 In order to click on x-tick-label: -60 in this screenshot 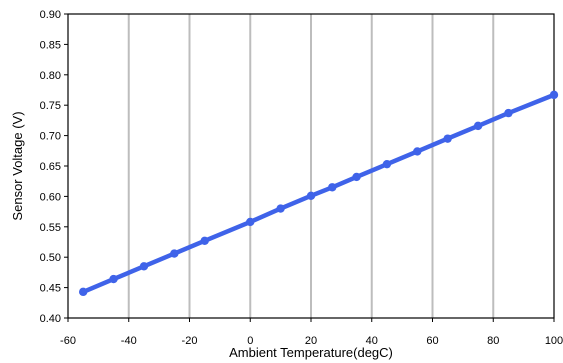, I will do `click(68, 341)`.